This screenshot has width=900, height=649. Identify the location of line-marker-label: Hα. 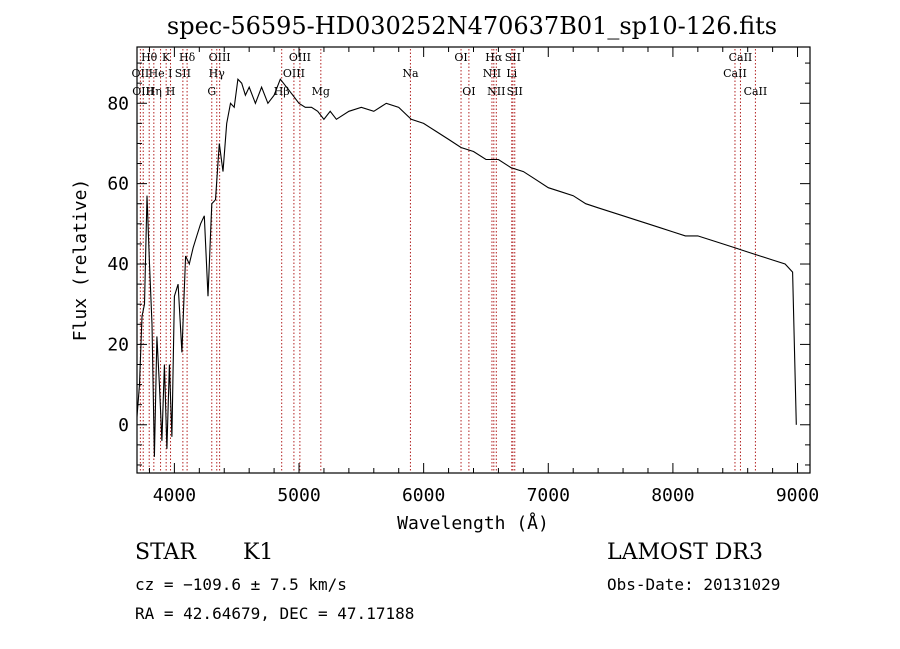
(494, 57).